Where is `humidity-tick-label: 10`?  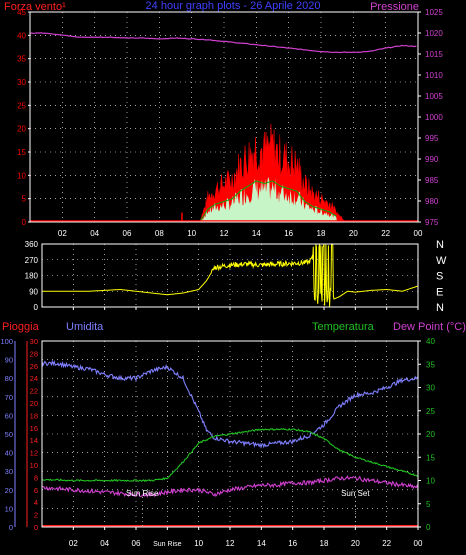 humidity-tick-label: 10 is located at coordinates (9, 508).